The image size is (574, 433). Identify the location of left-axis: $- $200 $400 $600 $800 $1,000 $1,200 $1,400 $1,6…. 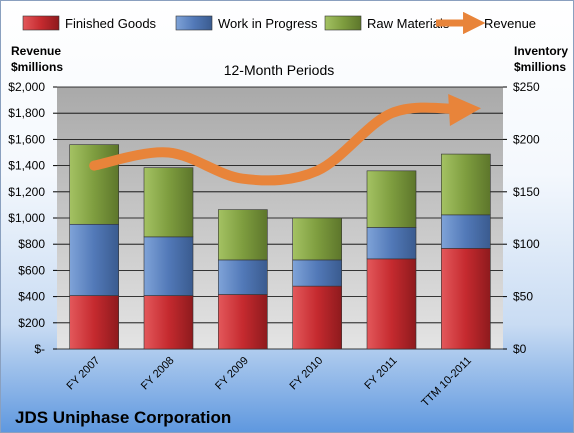
(32, 218).